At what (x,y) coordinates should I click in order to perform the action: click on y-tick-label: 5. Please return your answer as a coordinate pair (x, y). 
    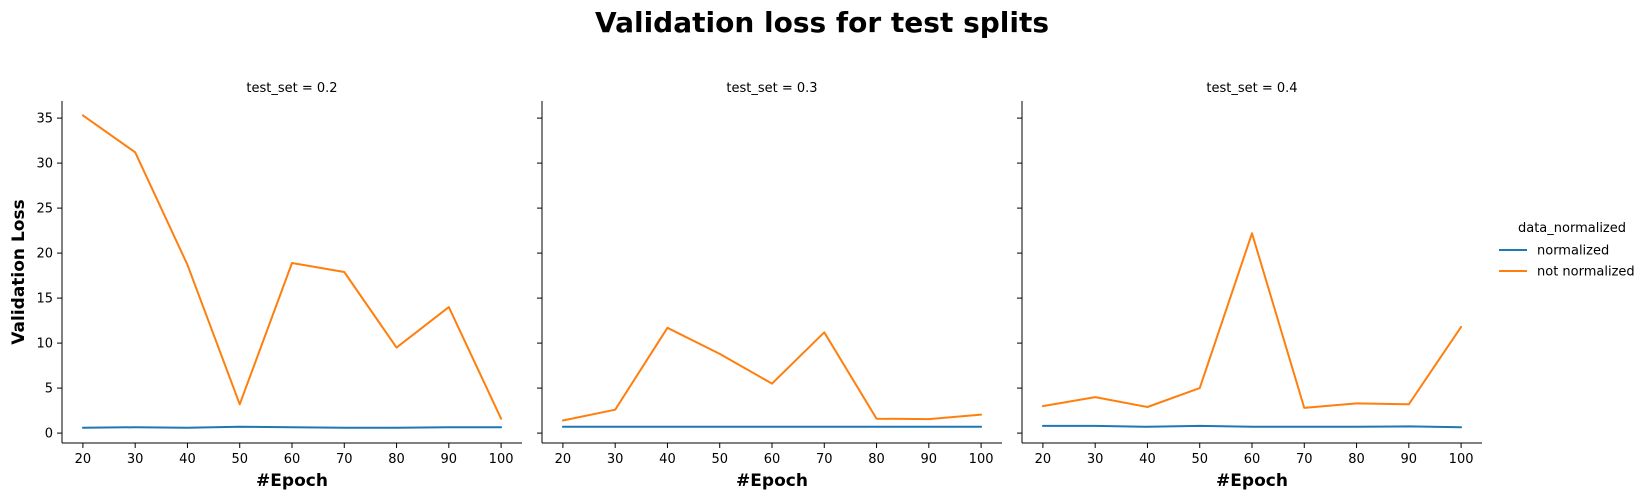
    Looking at the image, I should click on (49, 389).